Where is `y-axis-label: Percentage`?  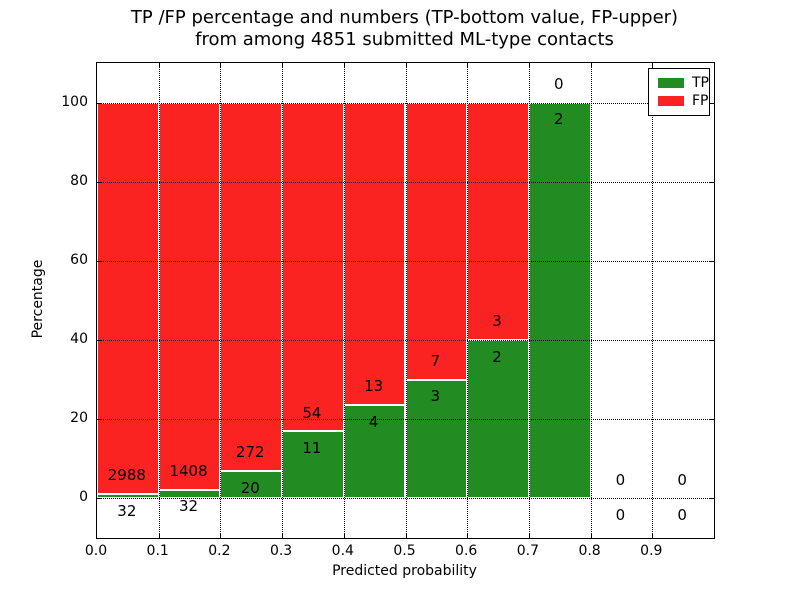
y-axis-label: Percentage is located at coordinates (38, 299).